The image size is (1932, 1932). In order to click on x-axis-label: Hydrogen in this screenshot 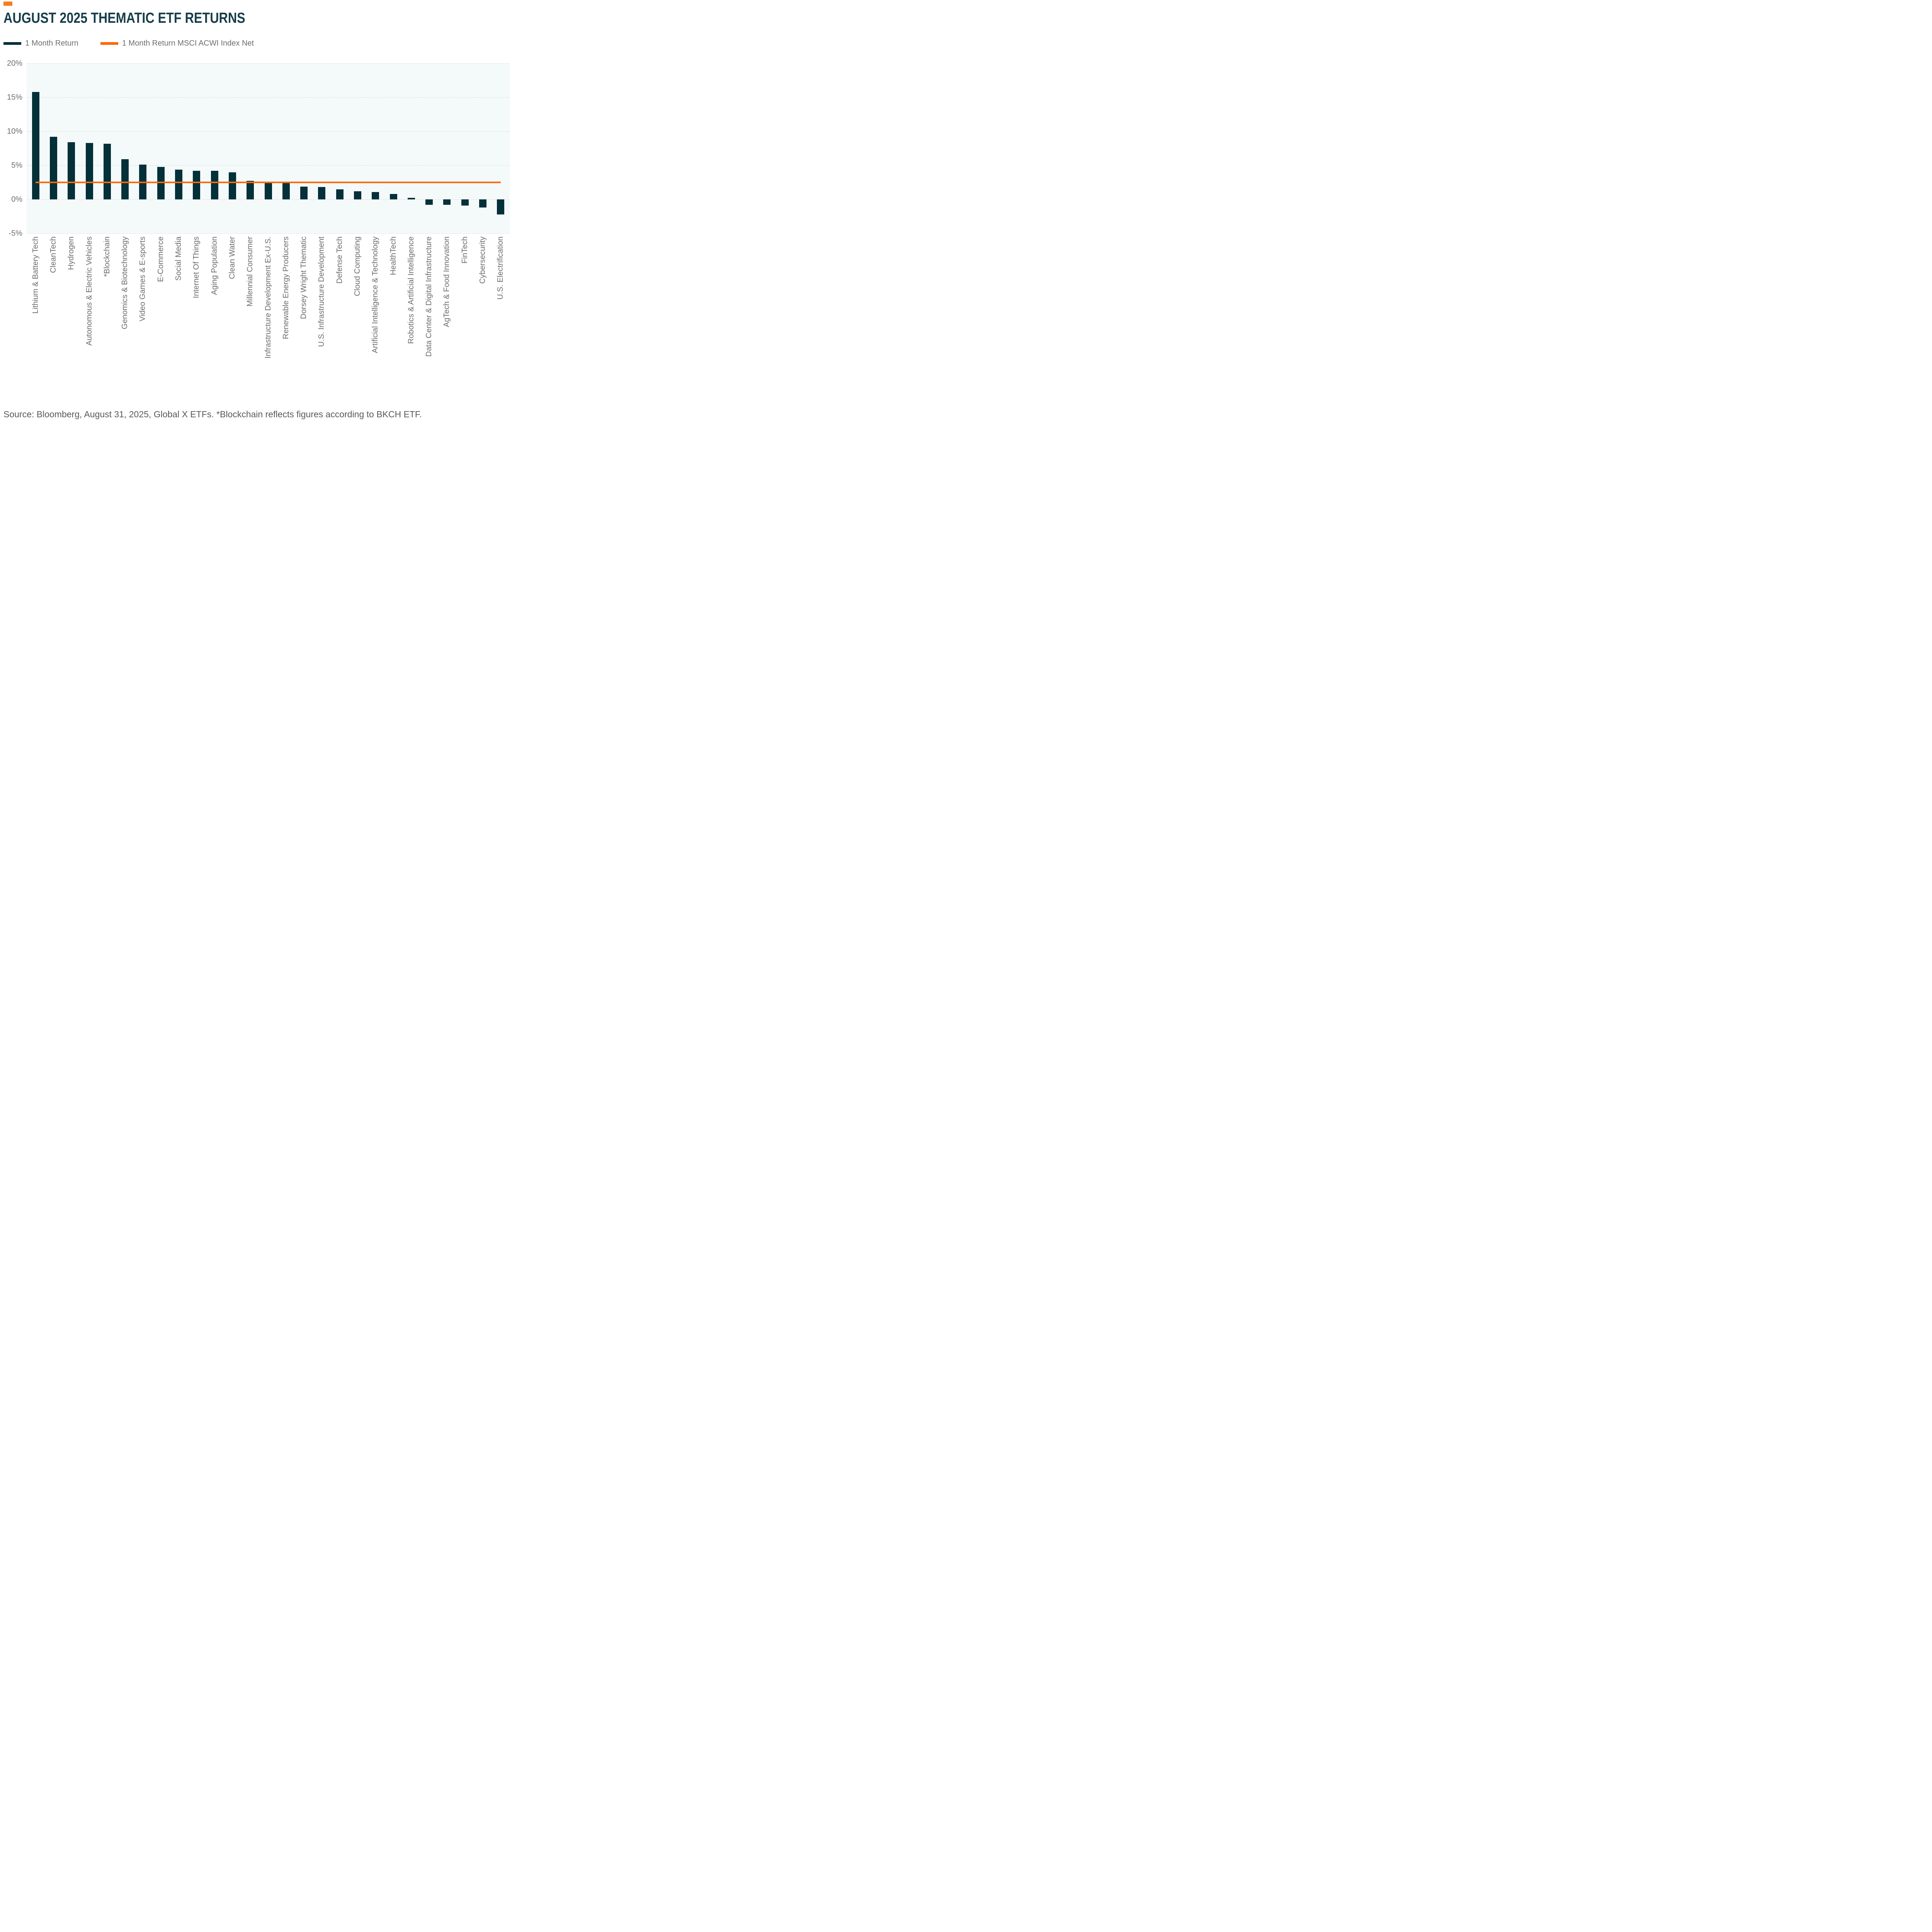, I will do `click(71, 253)`.